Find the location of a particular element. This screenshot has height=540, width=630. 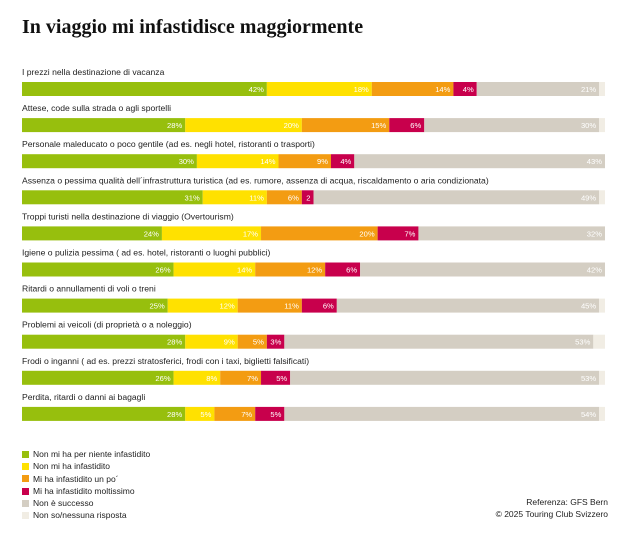

data-label: 11% is located at coordinates (291, 306).